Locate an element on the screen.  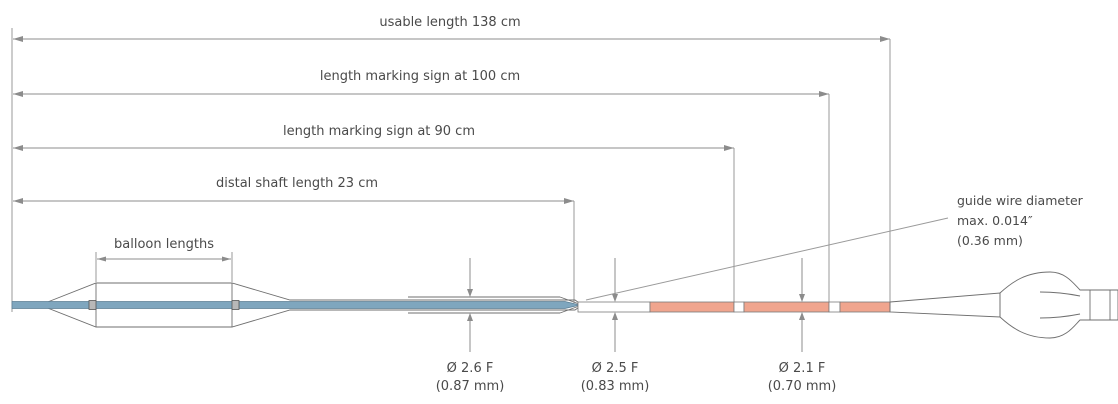
diameter-3-f: Ø 2.1 F is located at coordinates (802, 368).